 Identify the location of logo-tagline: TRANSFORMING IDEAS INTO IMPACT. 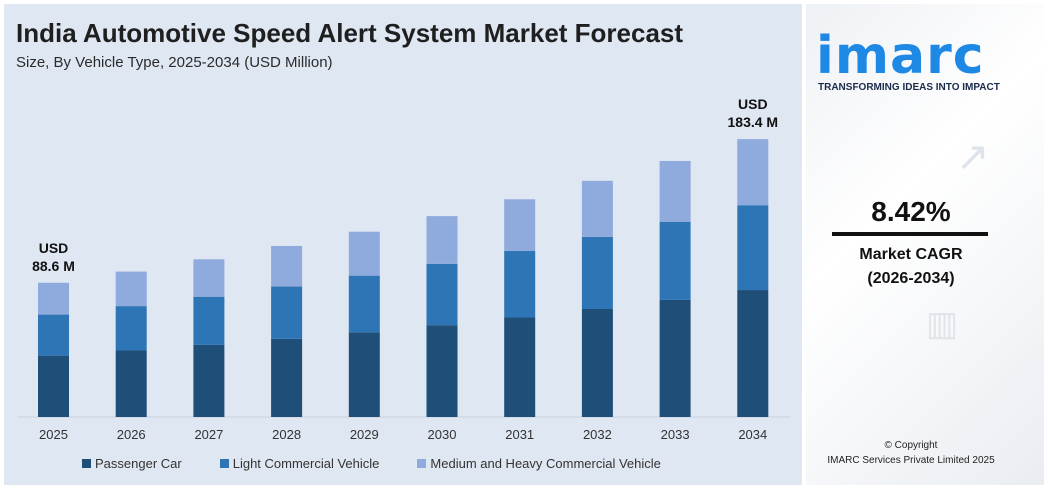
(909, 87).